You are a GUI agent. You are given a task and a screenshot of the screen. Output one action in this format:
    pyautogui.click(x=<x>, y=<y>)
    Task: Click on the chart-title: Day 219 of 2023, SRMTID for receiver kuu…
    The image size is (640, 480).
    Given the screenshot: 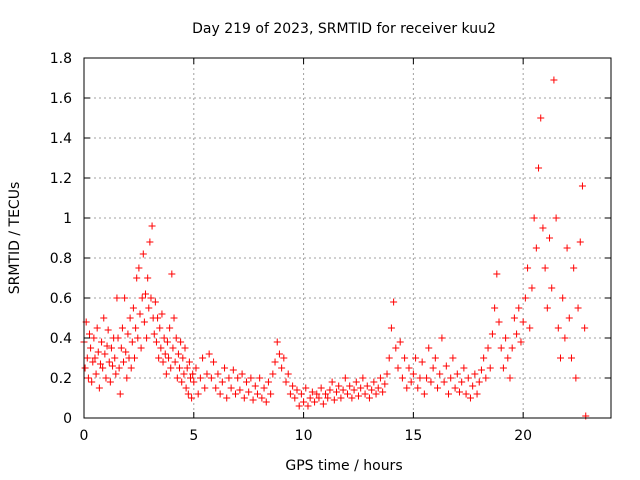 What is the action you would take?
    pyautogui.click(x=344, y=29)
    